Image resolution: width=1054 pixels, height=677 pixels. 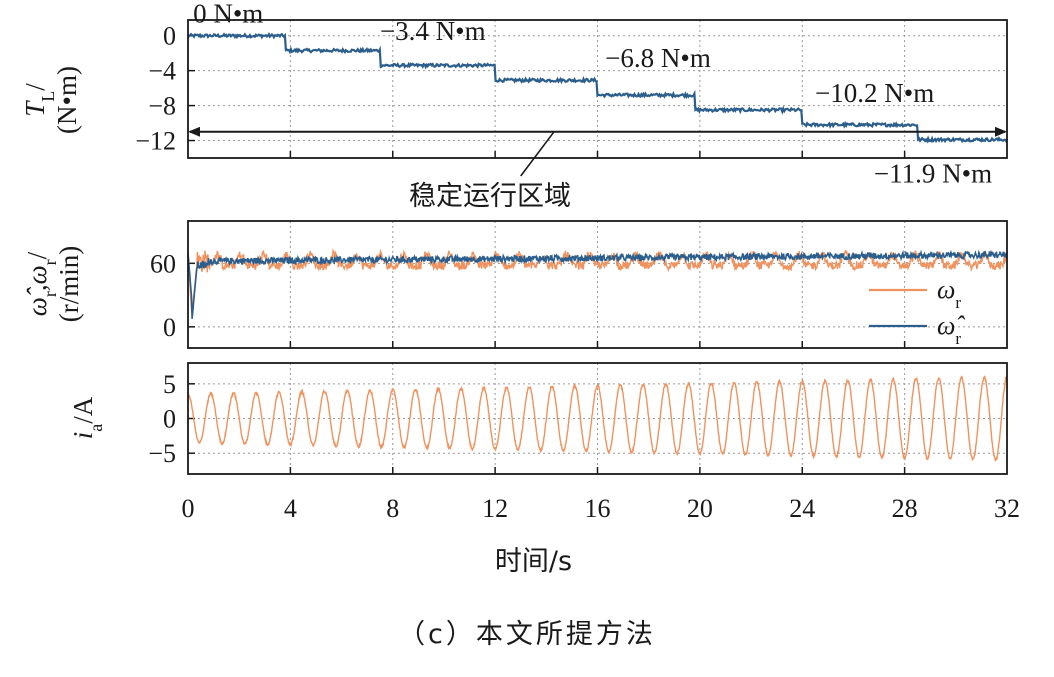 What do you see at coordinates (228, 14) in the screenshot?
I see `torque-annotation-label: 0 N•m` at bounding box center [228, 14].